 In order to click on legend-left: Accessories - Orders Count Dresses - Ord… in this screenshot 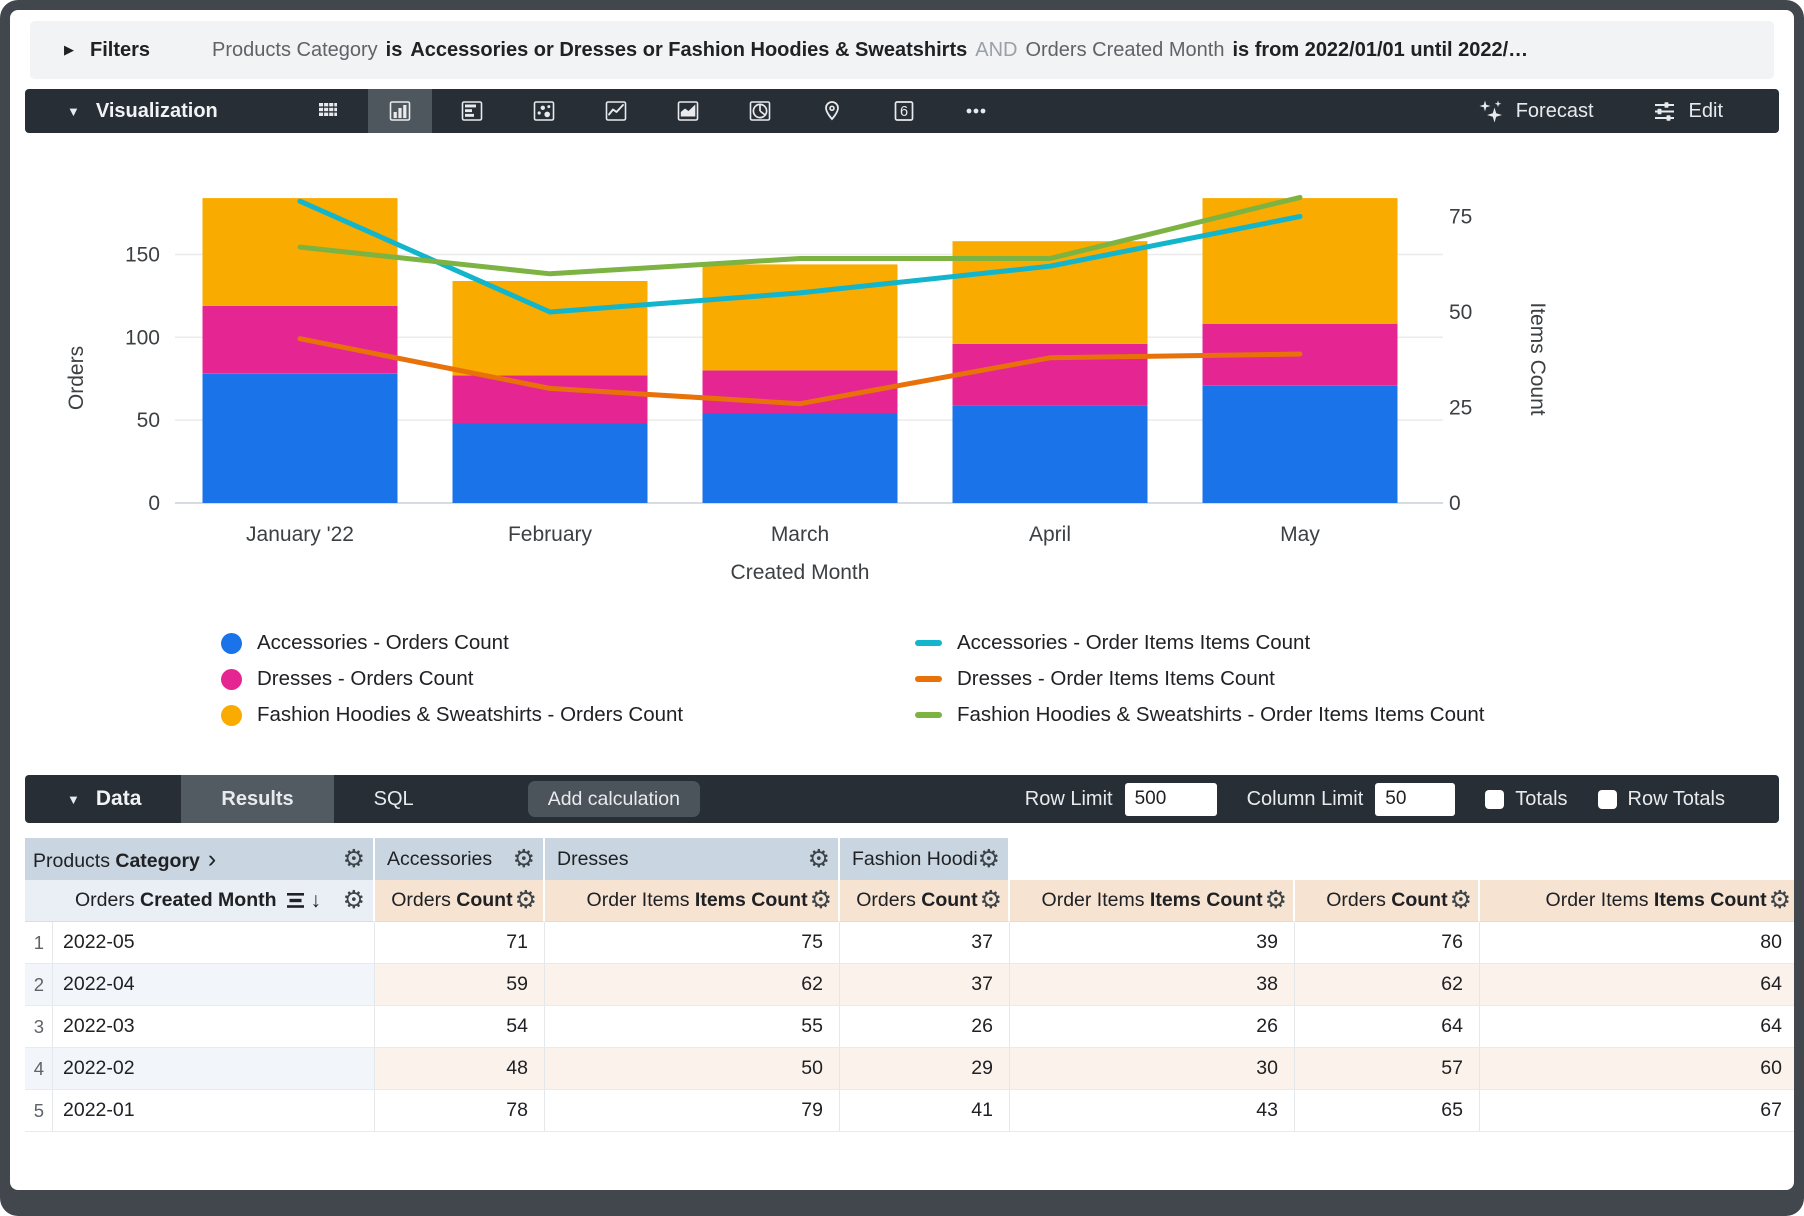, I will do `click(452, 679)`.